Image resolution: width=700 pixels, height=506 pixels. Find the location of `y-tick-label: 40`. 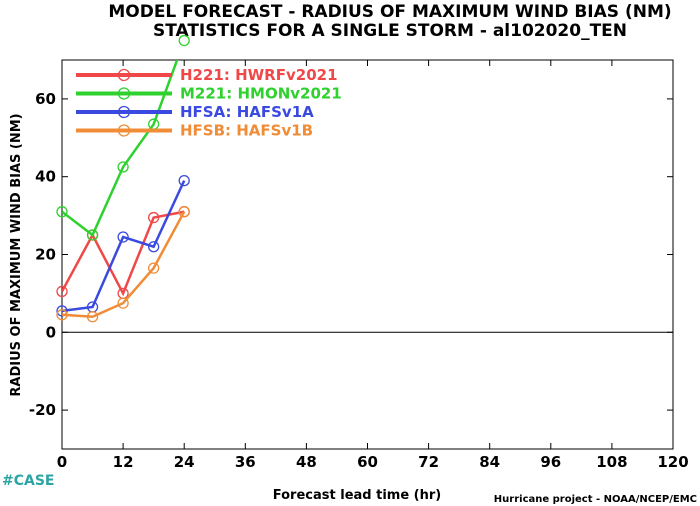

y-tick-label: 40 is located at coordinates (45, 177).